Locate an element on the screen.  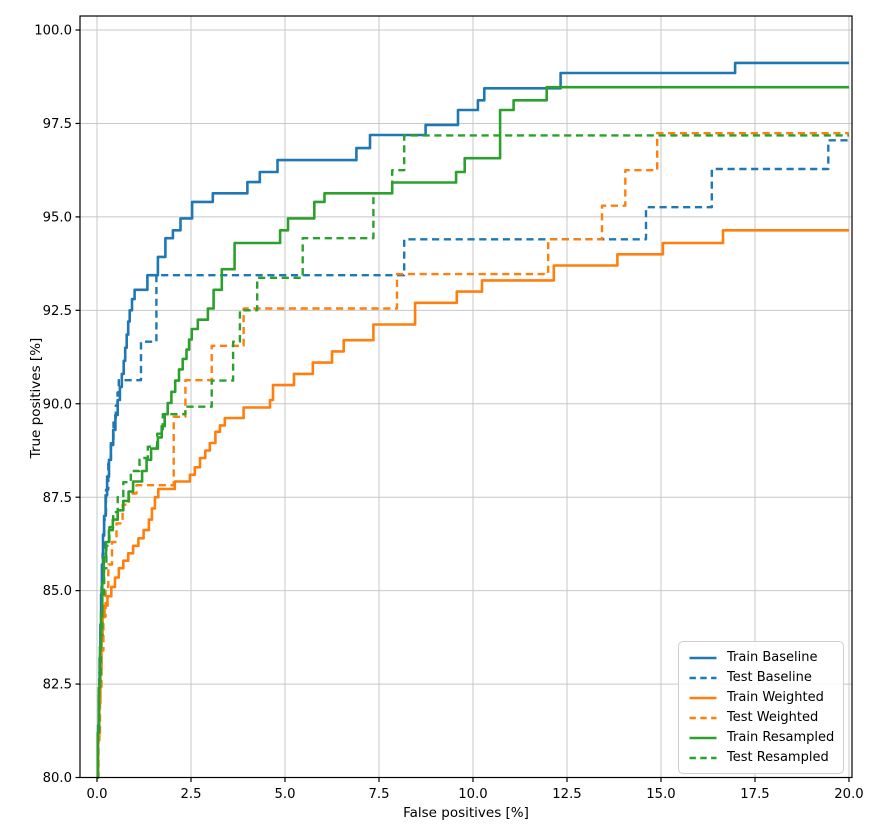
legend-label: Train Resampled is located at coordinates (781, 737).